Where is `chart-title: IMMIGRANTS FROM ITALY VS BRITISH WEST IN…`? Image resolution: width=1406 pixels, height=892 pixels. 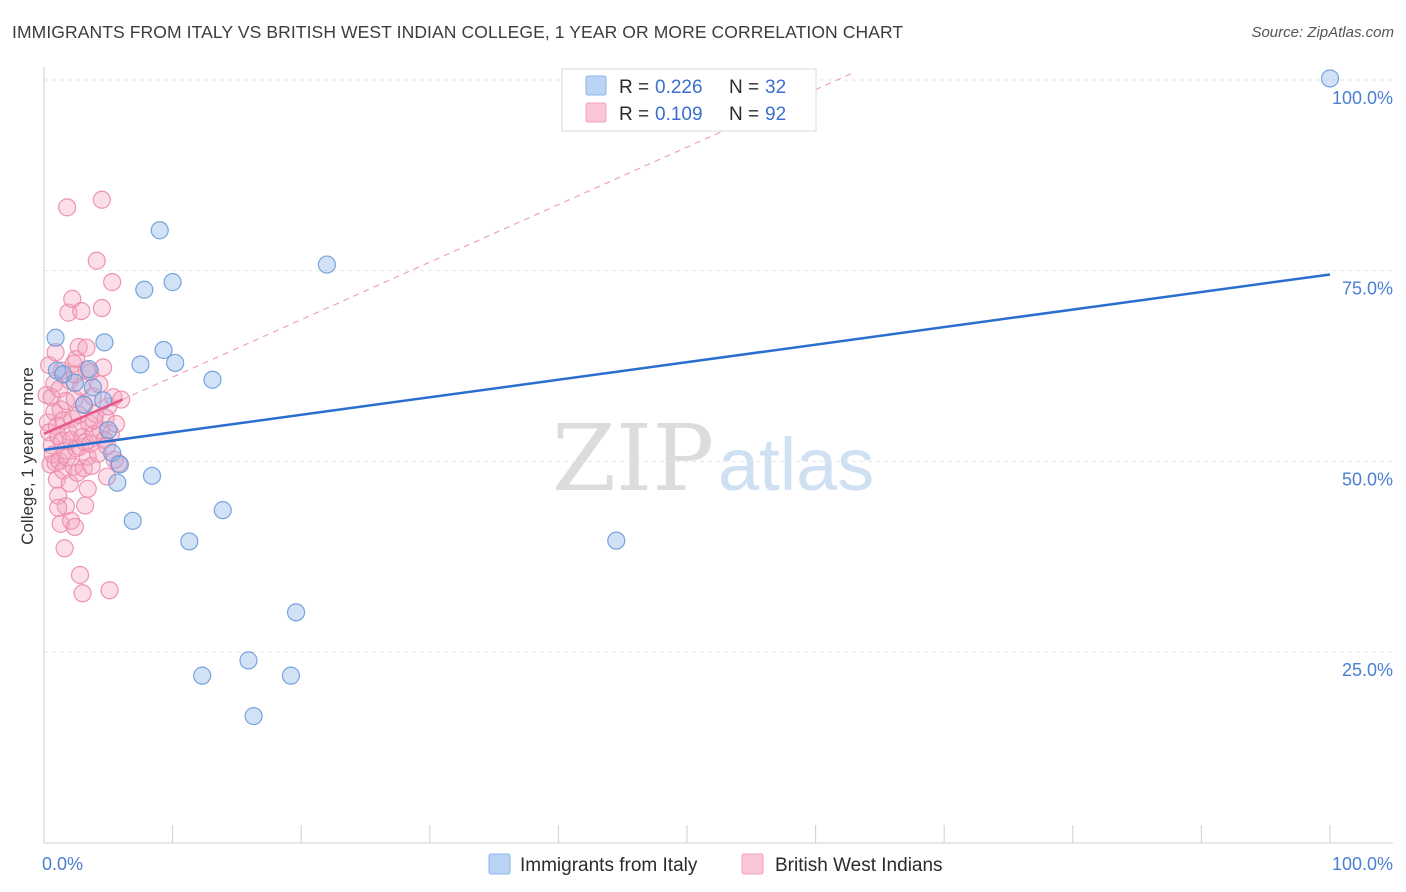
chart-title: IMMIGRANTS FROM ITALY VS BRITISH WEST IN… is located at coordinates (458, 32).